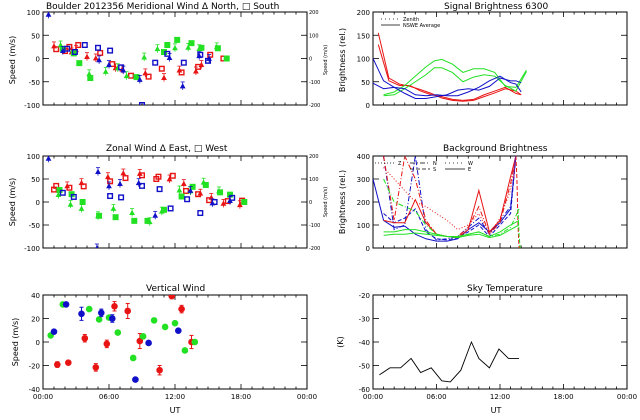  I want to click on green-E-line, so click(451, 228).